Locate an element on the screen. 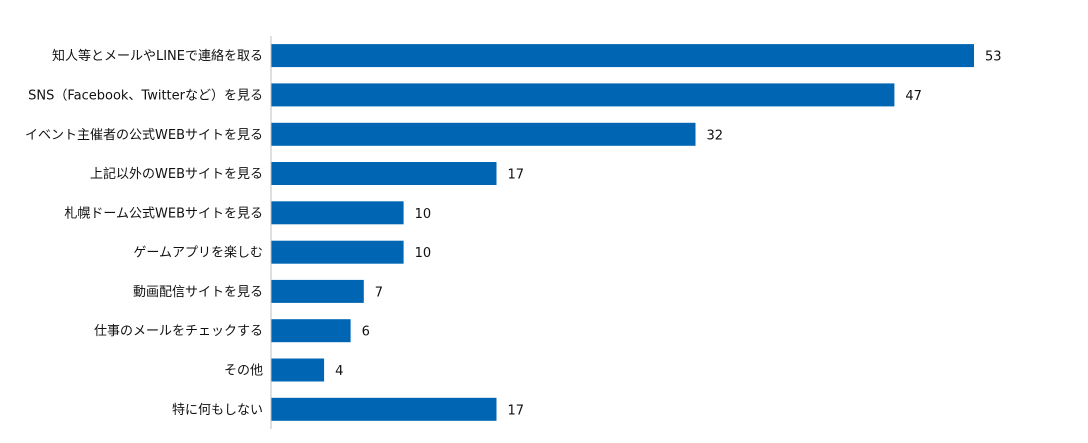 Image resolution: width=1088 pixels, height=443 pixels. value-label-10: 17 is located at coordinates (516, 410).